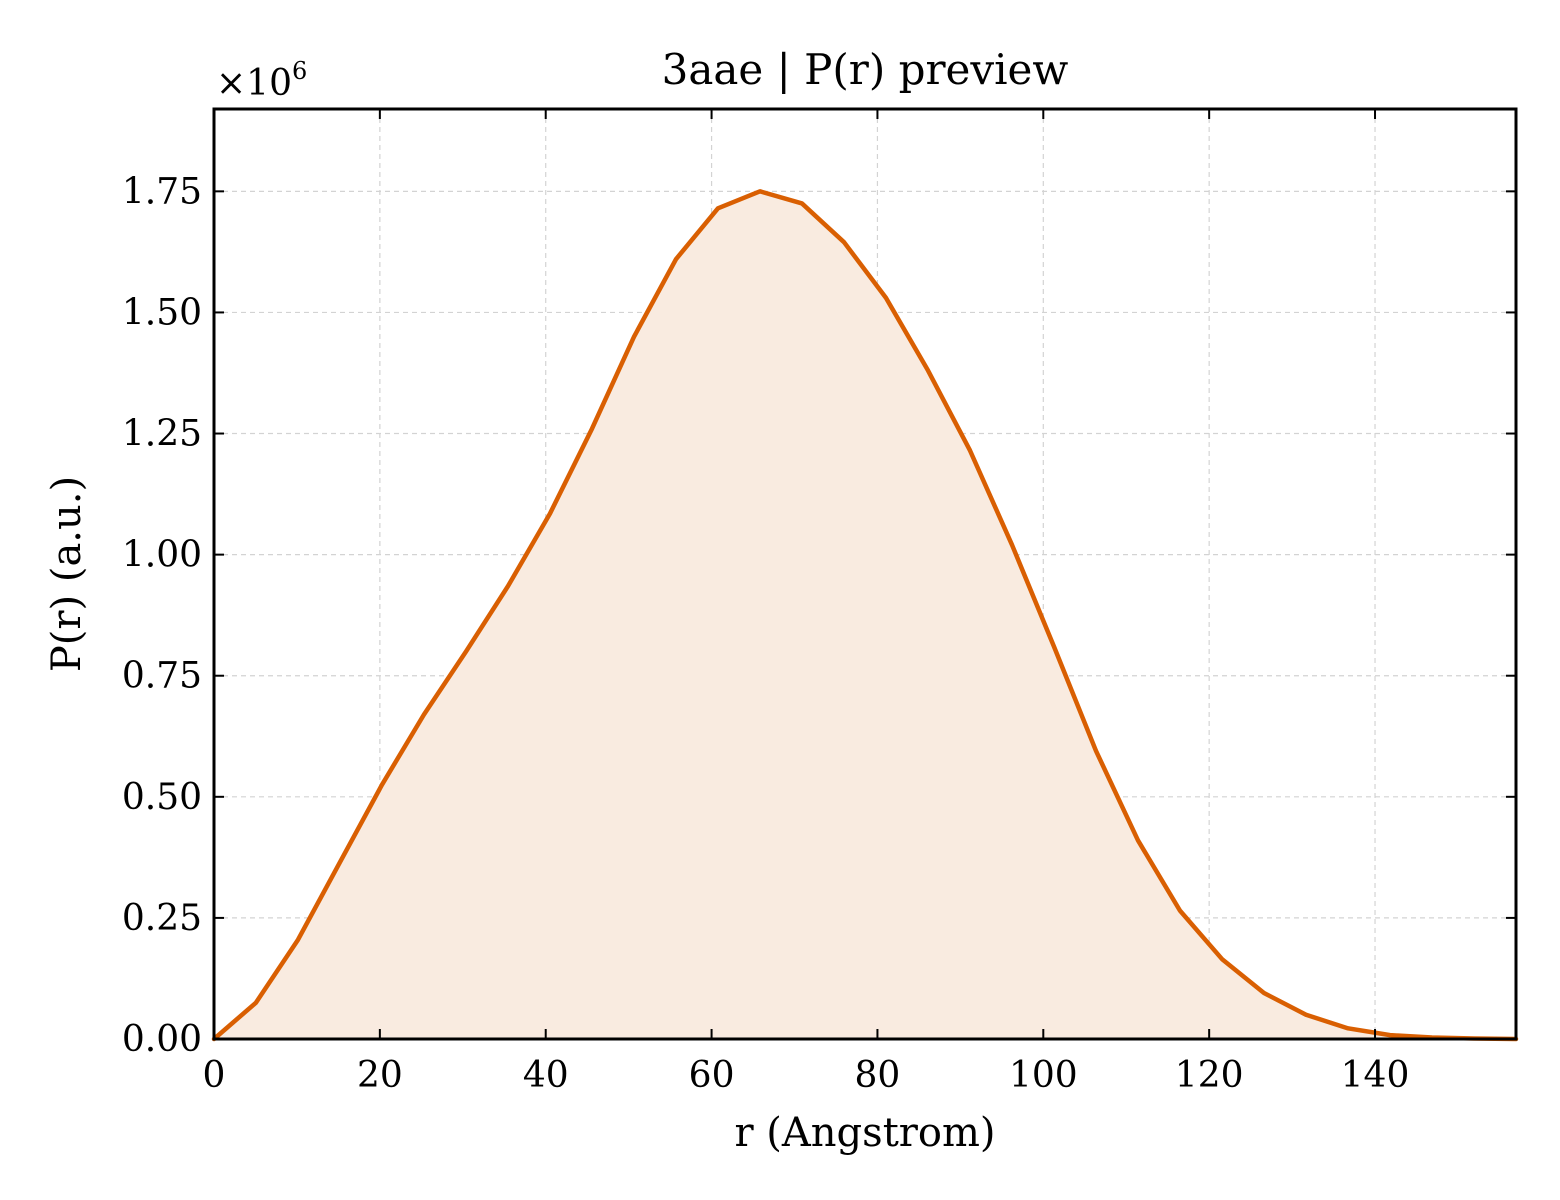 Image resolution: width=1560 pixels, height=1200 pixels. Describe the element at coordinates (864, 1133) in the screenshot. I see `x-axis-label: r (Angstrom)` at that location.